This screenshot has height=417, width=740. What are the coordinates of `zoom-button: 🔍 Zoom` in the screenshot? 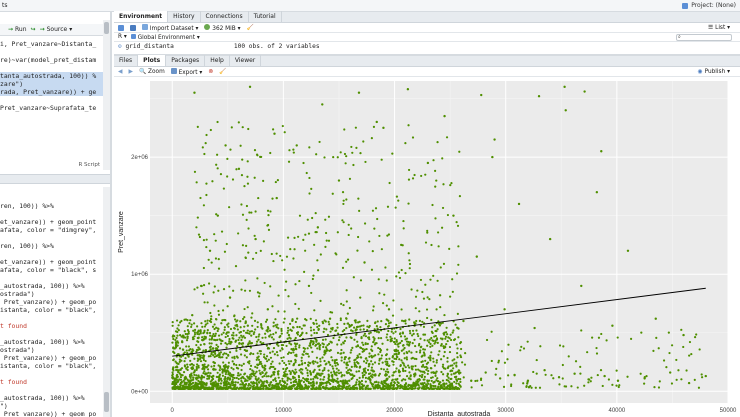 It's located at (152, 72).